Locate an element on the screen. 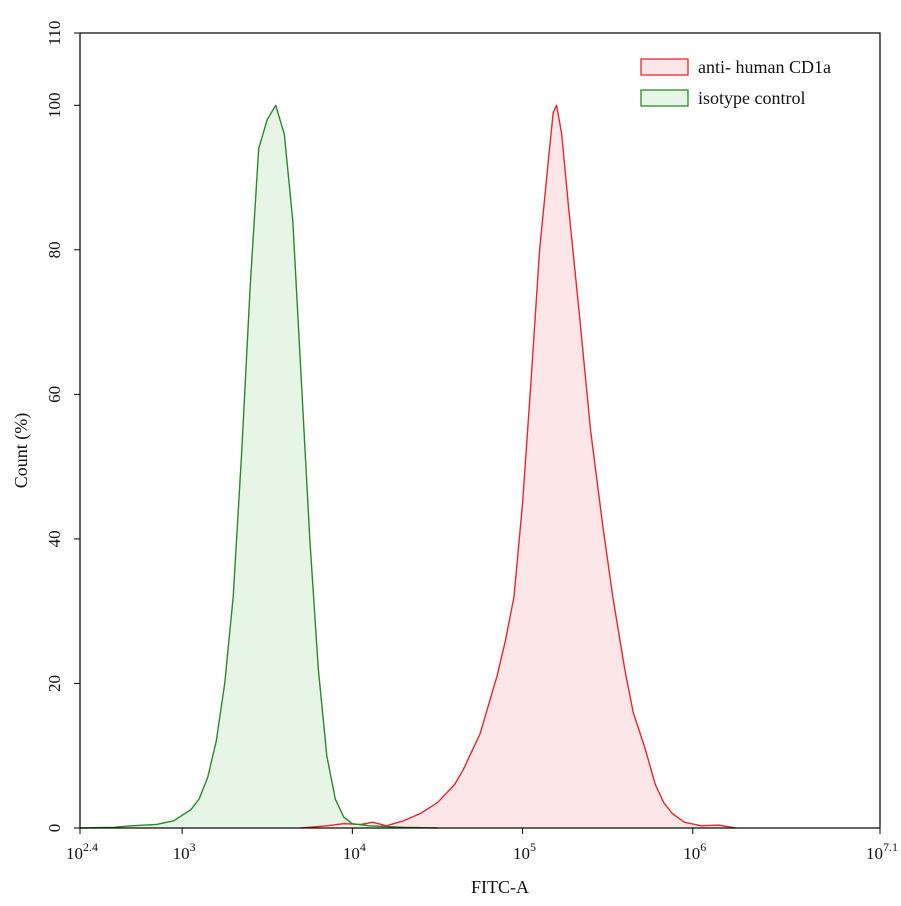 Image resolution: width=901 pixels, height=906 pixels. y-tick-label: 110 is located at coordinates (54, 33).